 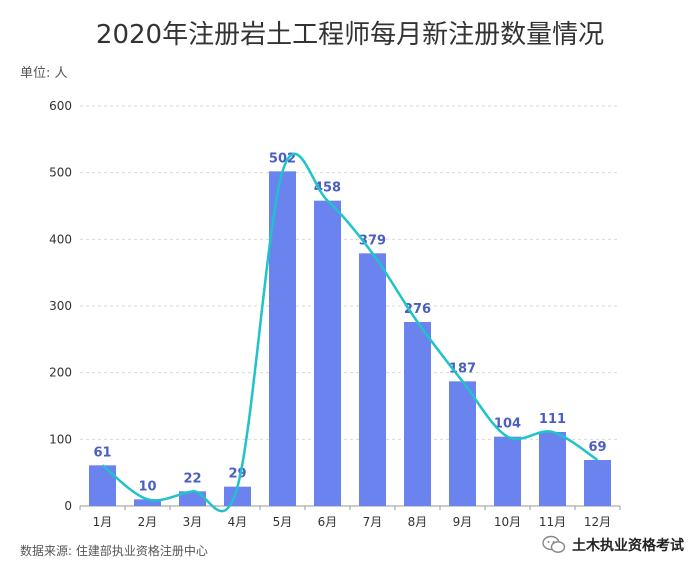 I want to click on x-tick-label: 3月, so click(x=193, y=522).